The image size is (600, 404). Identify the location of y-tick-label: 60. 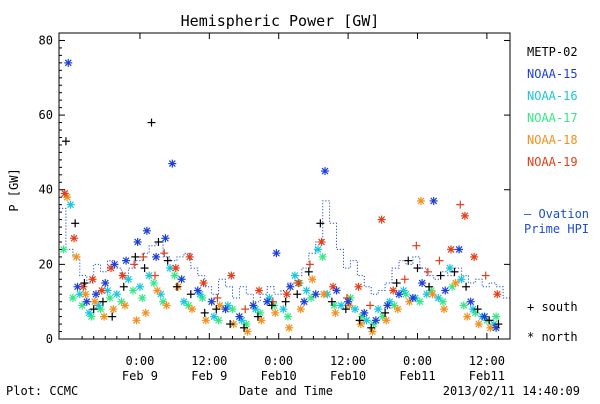
(46, 115).